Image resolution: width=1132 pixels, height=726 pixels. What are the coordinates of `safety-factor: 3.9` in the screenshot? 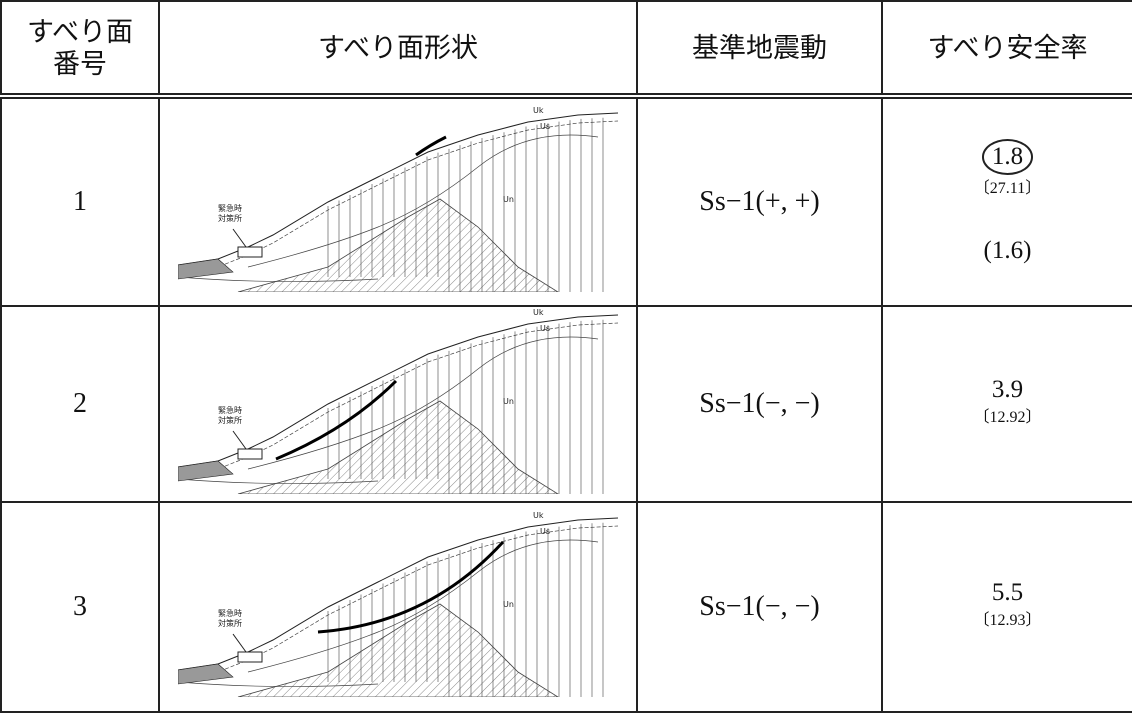 It's located at (1007, 389).